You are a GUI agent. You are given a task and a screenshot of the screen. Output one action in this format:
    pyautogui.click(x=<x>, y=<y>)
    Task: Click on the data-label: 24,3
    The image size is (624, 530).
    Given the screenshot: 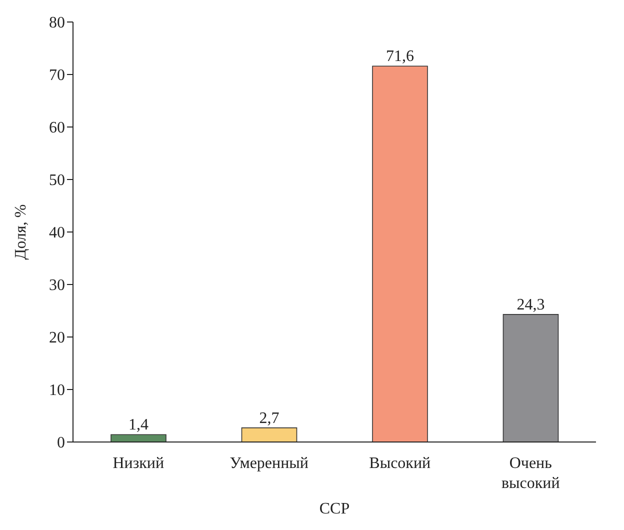 What is the action you would take?
    pyautogui.click(x=530, y=305)
    